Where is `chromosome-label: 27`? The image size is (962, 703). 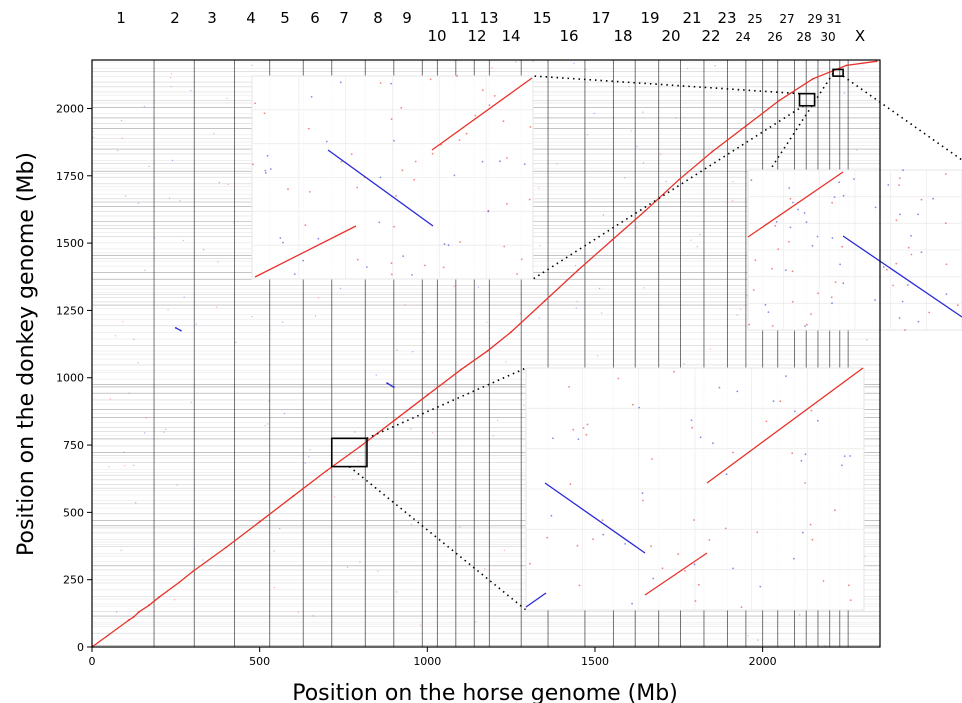
chromosome-label: 27 is located at coordinates (786, 19).